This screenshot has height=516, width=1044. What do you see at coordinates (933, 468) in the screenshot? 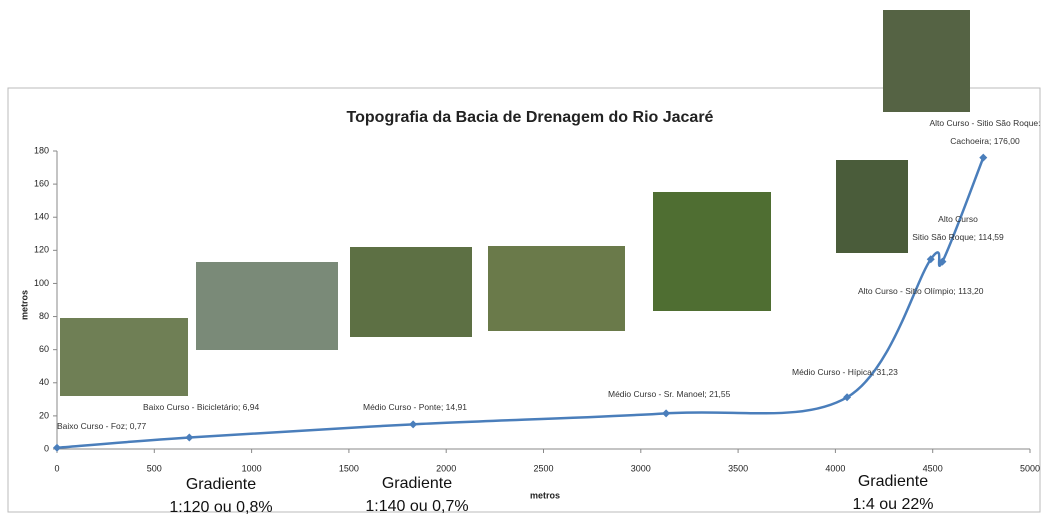
I see `x-tick-label: 4500` at bounding box center [933, 468].